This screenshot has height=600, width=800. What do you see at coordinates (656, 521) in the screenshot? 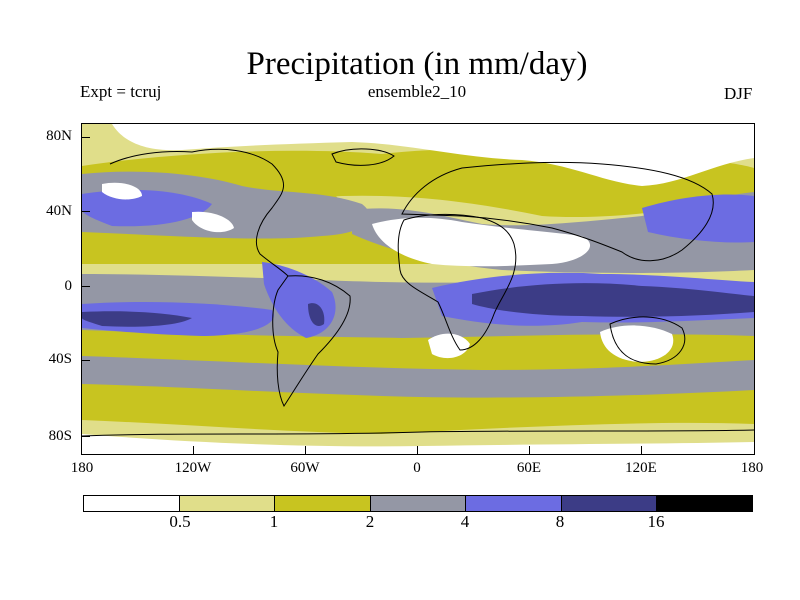
I see `colorbar-label-16: 16` at bounding box center [656, 521].